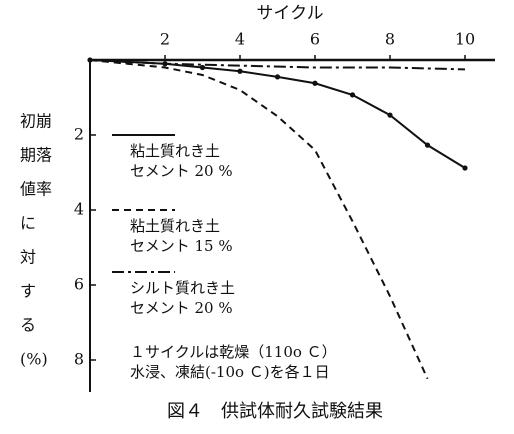 Image resolution: width=514 pixels, height=434 pixels. Describe the element at coordinates (79, 134) in the screenshot. I see `y-tick-label: 2` at that location.